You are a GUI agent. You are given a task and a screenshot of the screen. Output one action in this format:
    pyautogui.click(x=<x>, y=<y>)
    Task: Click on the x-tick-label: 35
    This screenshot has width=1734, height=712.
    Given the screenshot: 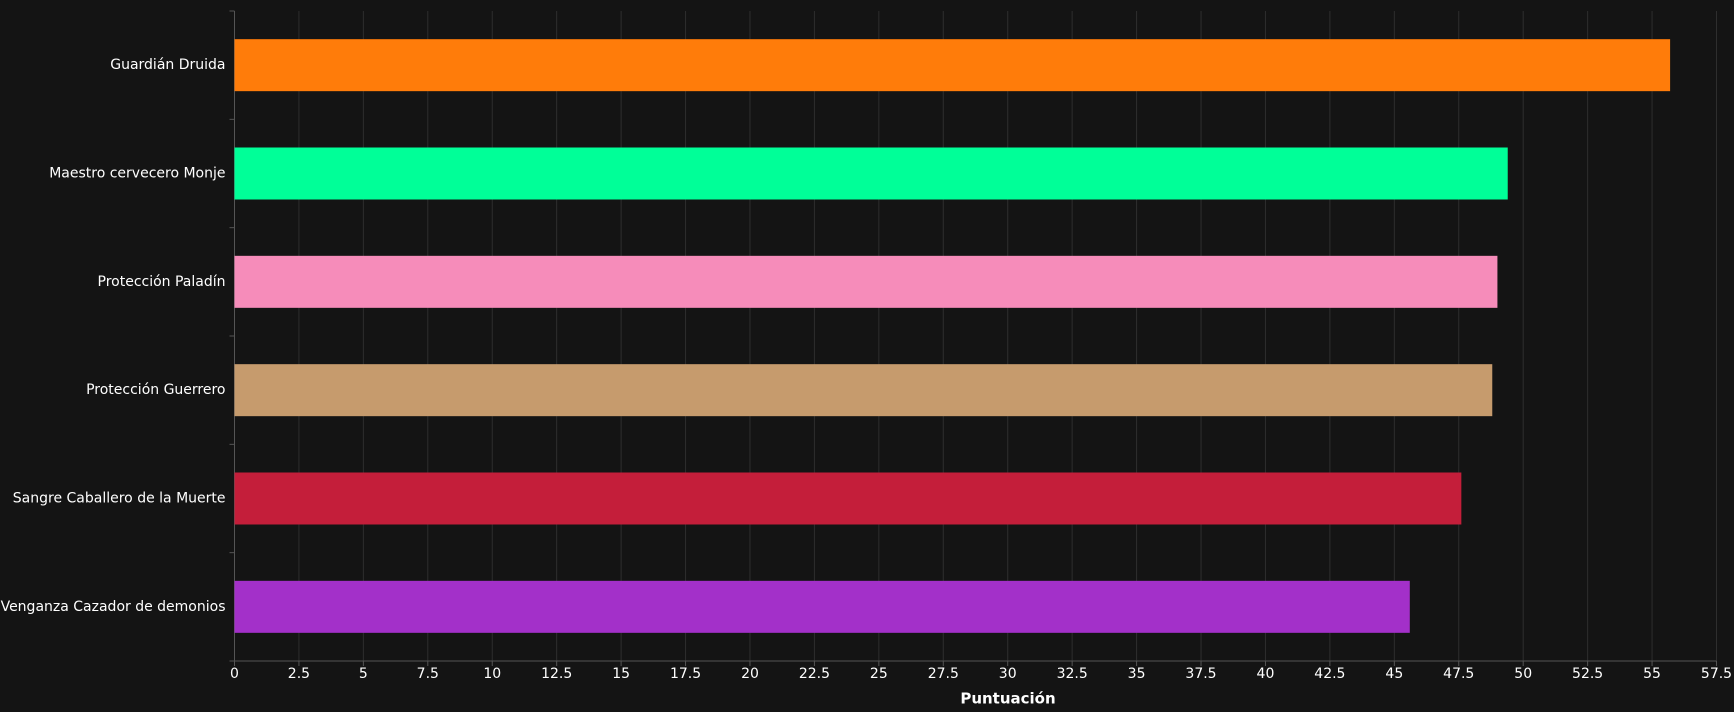 What is the action you would take?
    pyautogui.click(x=1137, y=674)
    